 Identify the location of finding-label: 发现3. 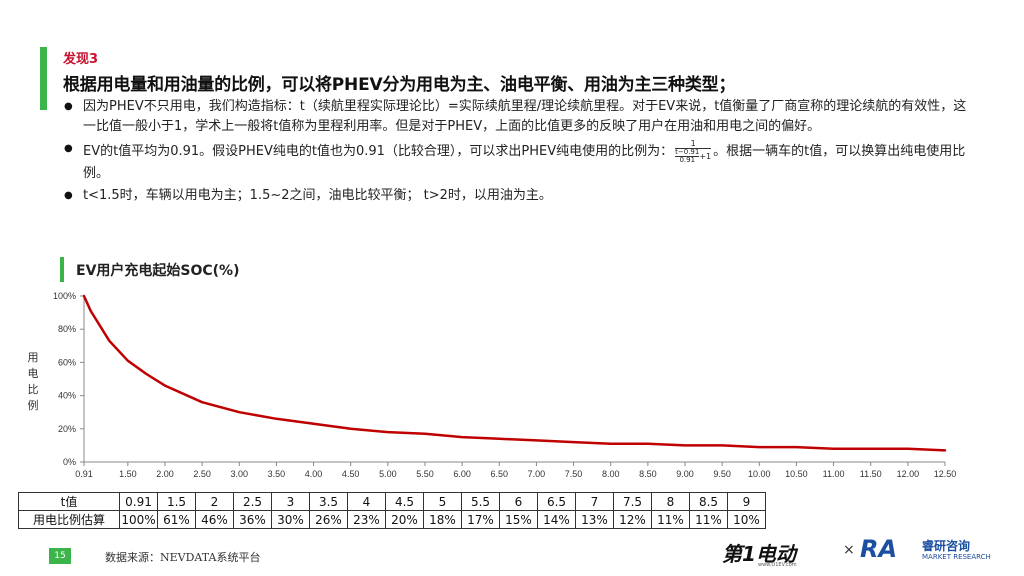
(81, 59).